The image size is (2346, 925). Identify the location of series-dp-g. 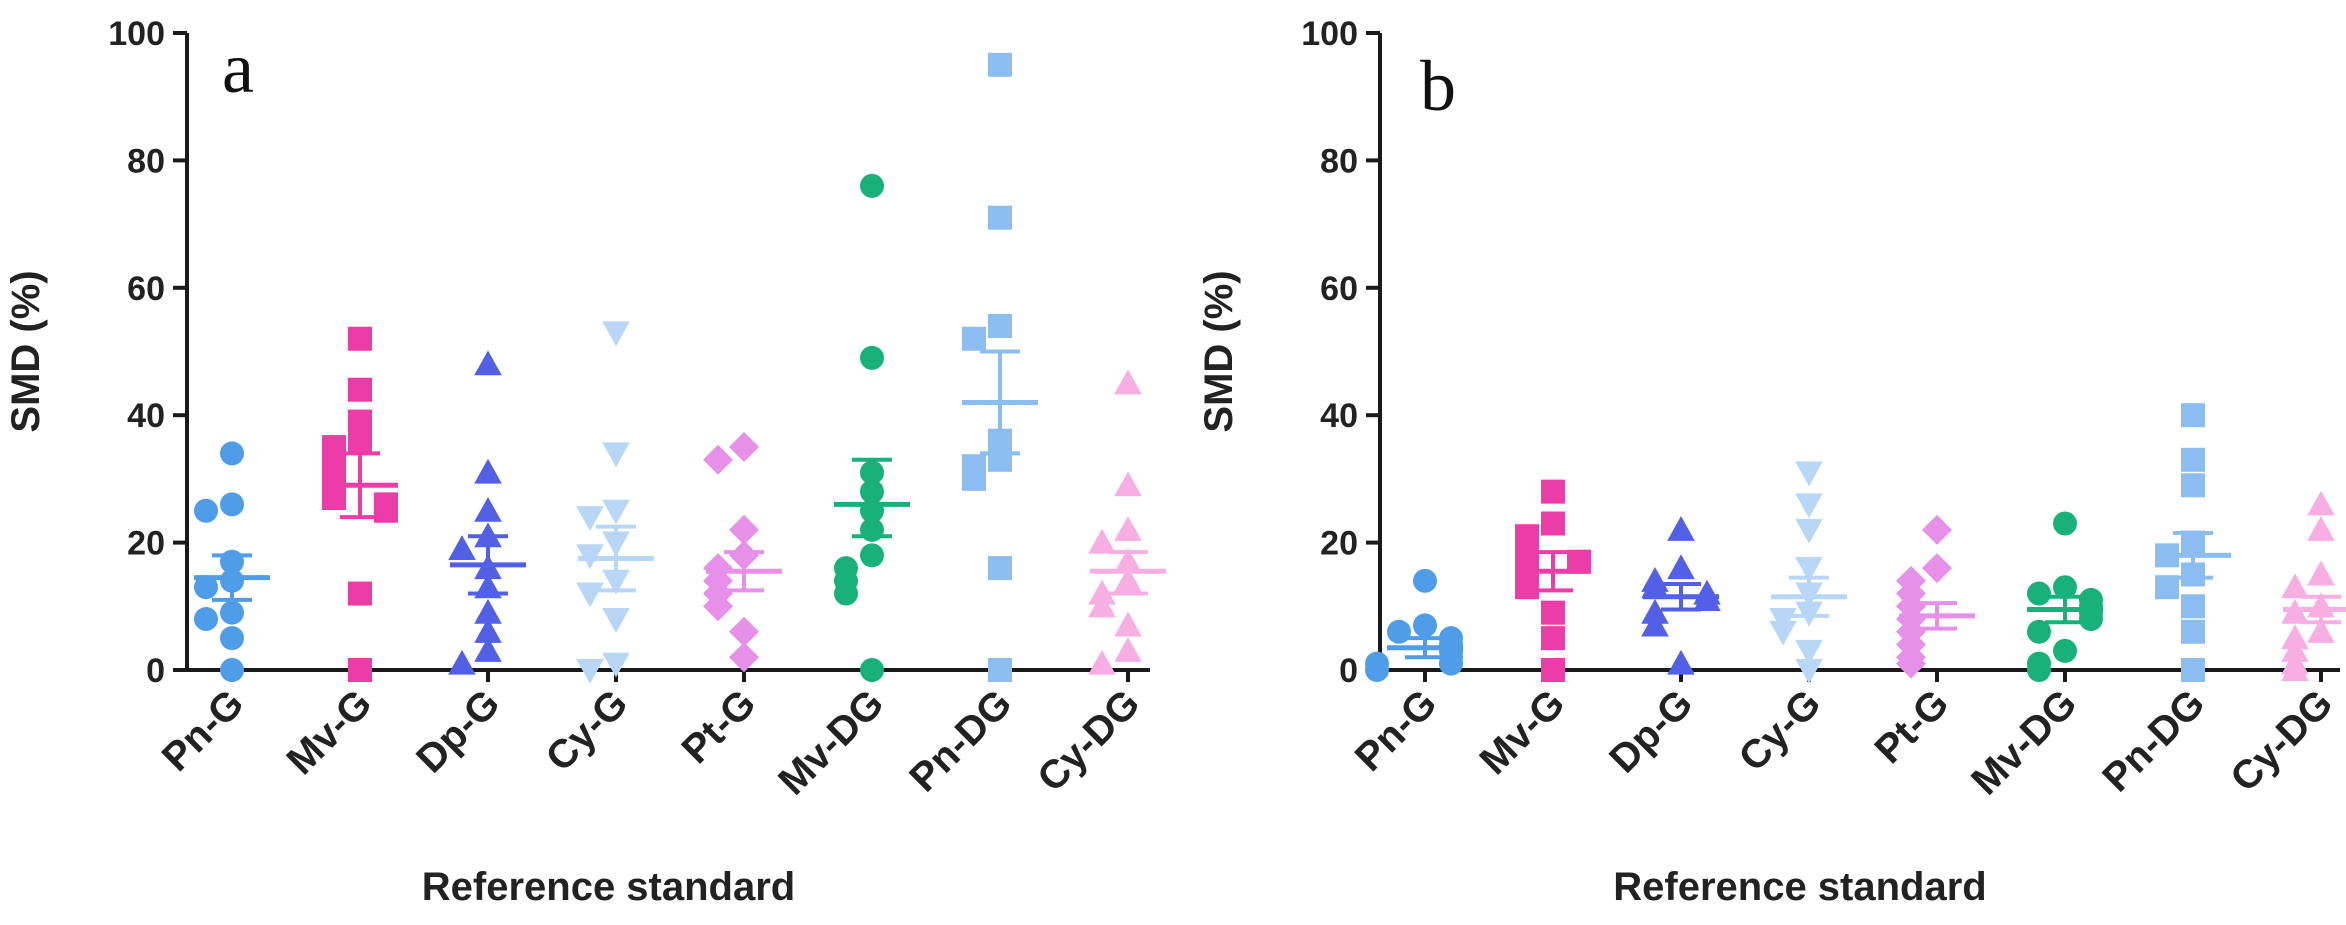
(1681, 595).